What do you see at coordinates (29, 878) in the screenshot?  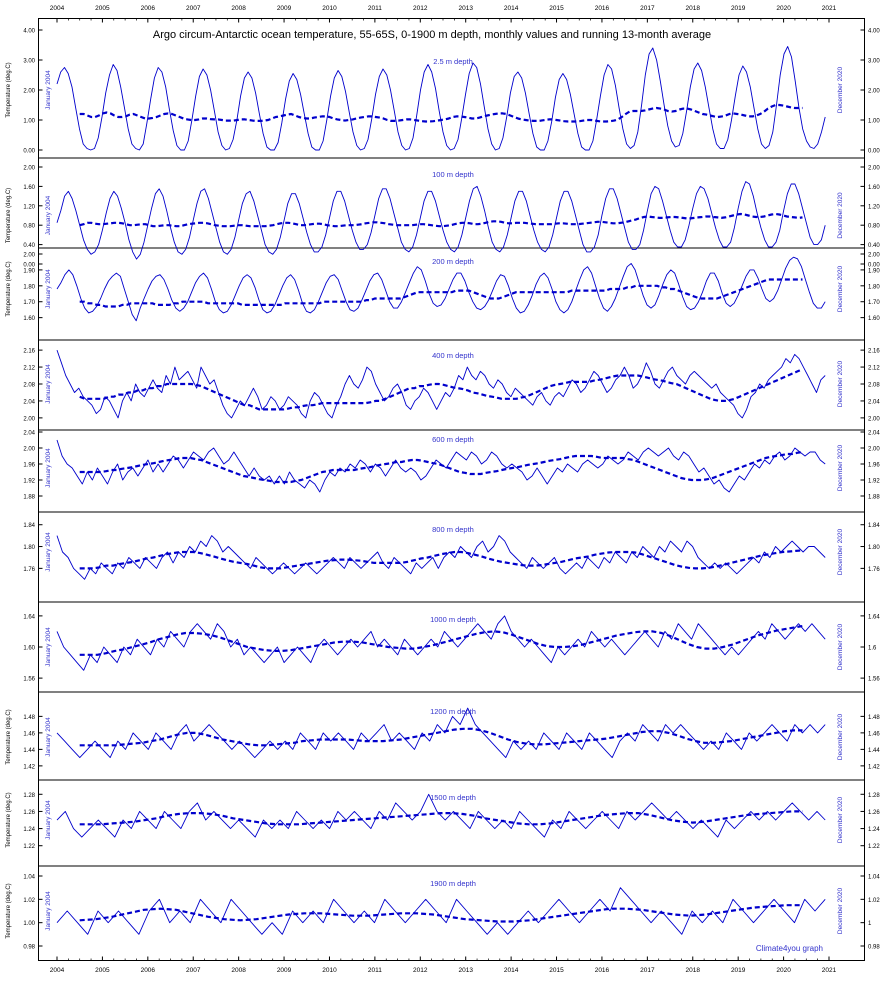 I see `y-tick-label: 1.04` at bounding box center [29, 878].